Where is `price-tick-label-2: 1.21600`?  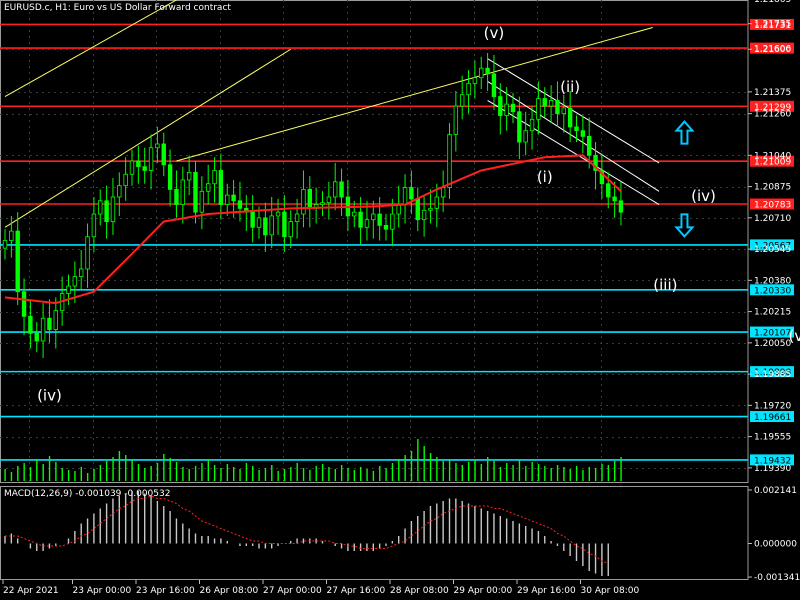
price-tick-label-2: 1.21600 is located at coordinates (772, 50).